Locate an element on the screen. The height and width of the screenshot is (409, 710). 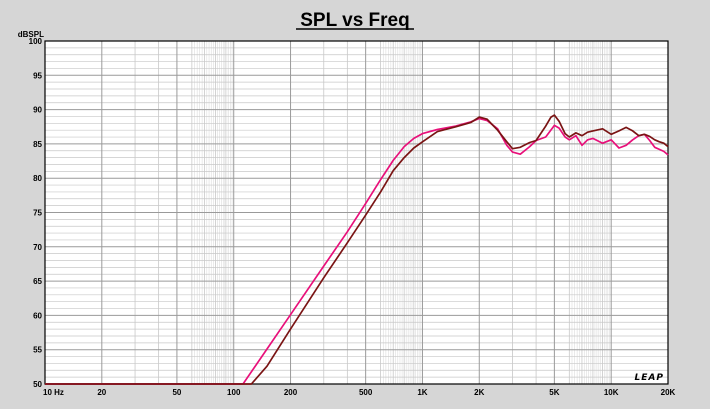
y-tick-label: 65 is located at coordinates (37, 281).